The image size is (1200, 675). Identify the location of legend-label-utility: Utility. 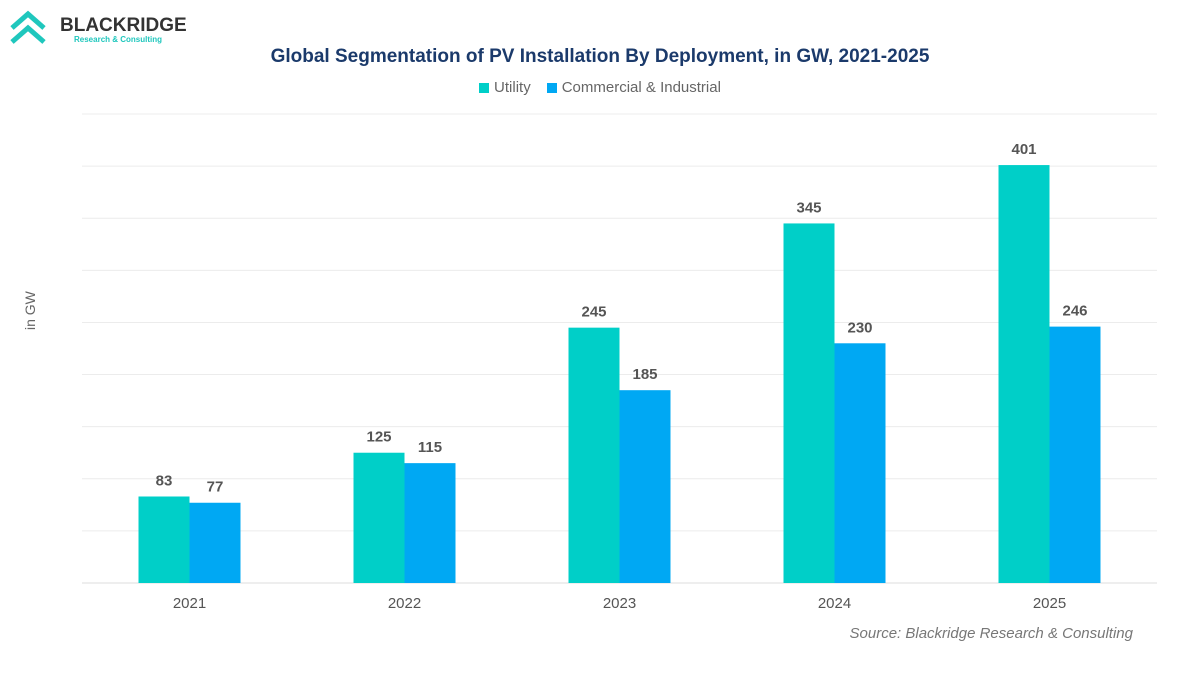
(512, 87).